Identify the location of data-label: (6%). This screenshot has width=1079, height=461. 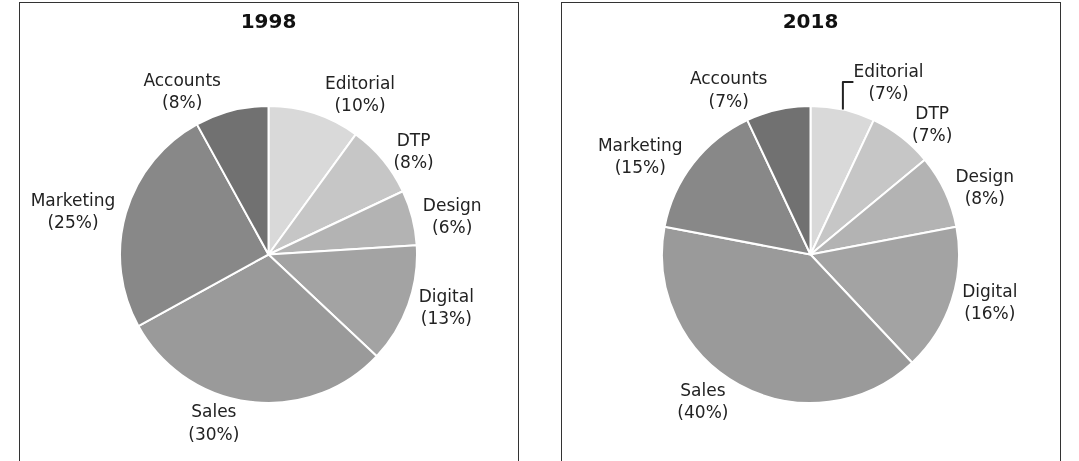
(452, 227).